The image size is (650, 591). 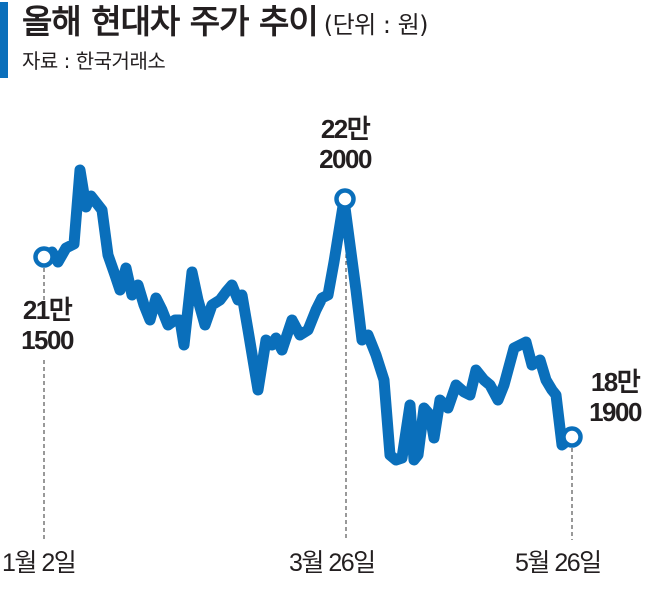 I want to click on chart-unit: (단위 : 원), so click(x=376, y=25).